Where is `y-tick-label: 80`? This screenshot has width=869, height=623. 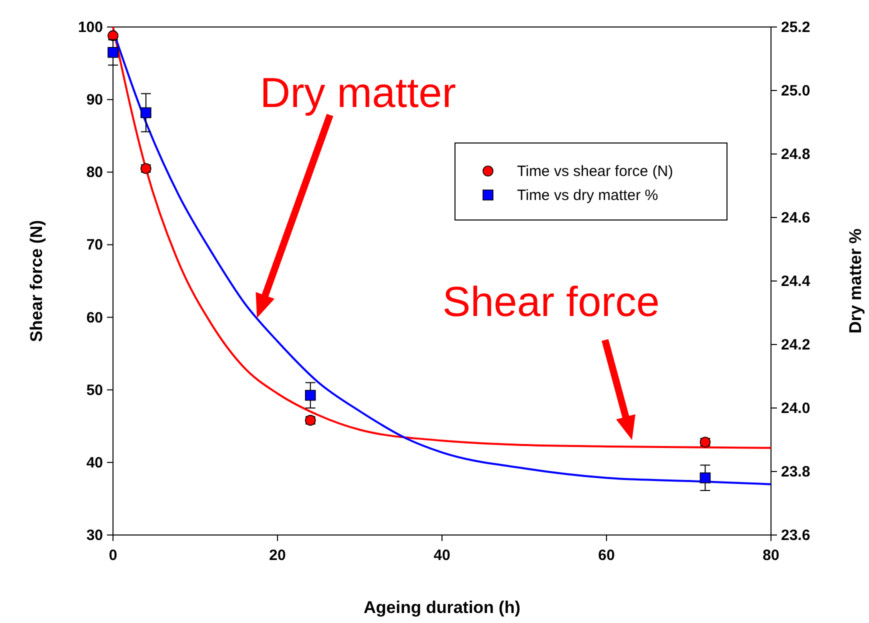
y-tick-label: 80 is located at coordinates (94, 173).